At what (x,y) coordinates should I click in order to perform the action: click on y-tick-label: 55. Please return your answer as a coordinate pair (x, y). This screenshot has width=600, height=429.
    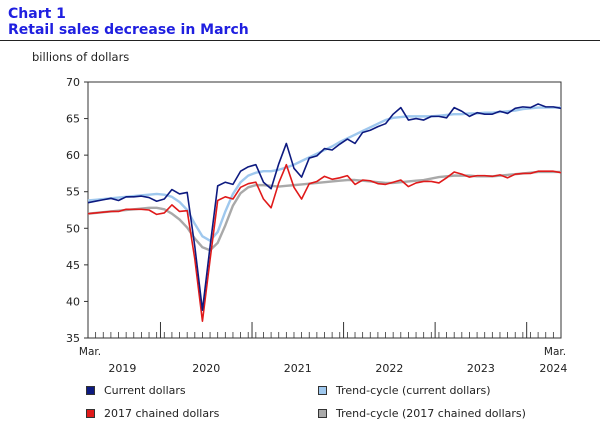
    Looking at the image, I should click on (73, 192).